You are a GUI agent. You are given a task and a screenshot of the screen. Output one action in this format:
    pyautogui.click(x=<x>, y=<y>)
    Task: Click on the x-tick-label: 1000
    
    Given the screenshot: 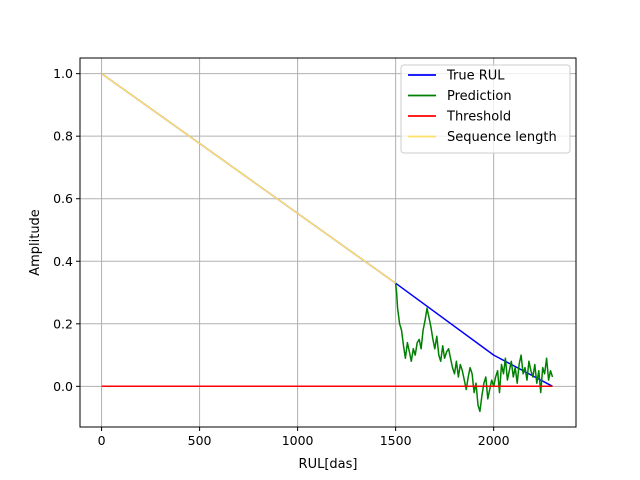 What is the action you would take?
    pyautogui.click(x=298, y=440)
    